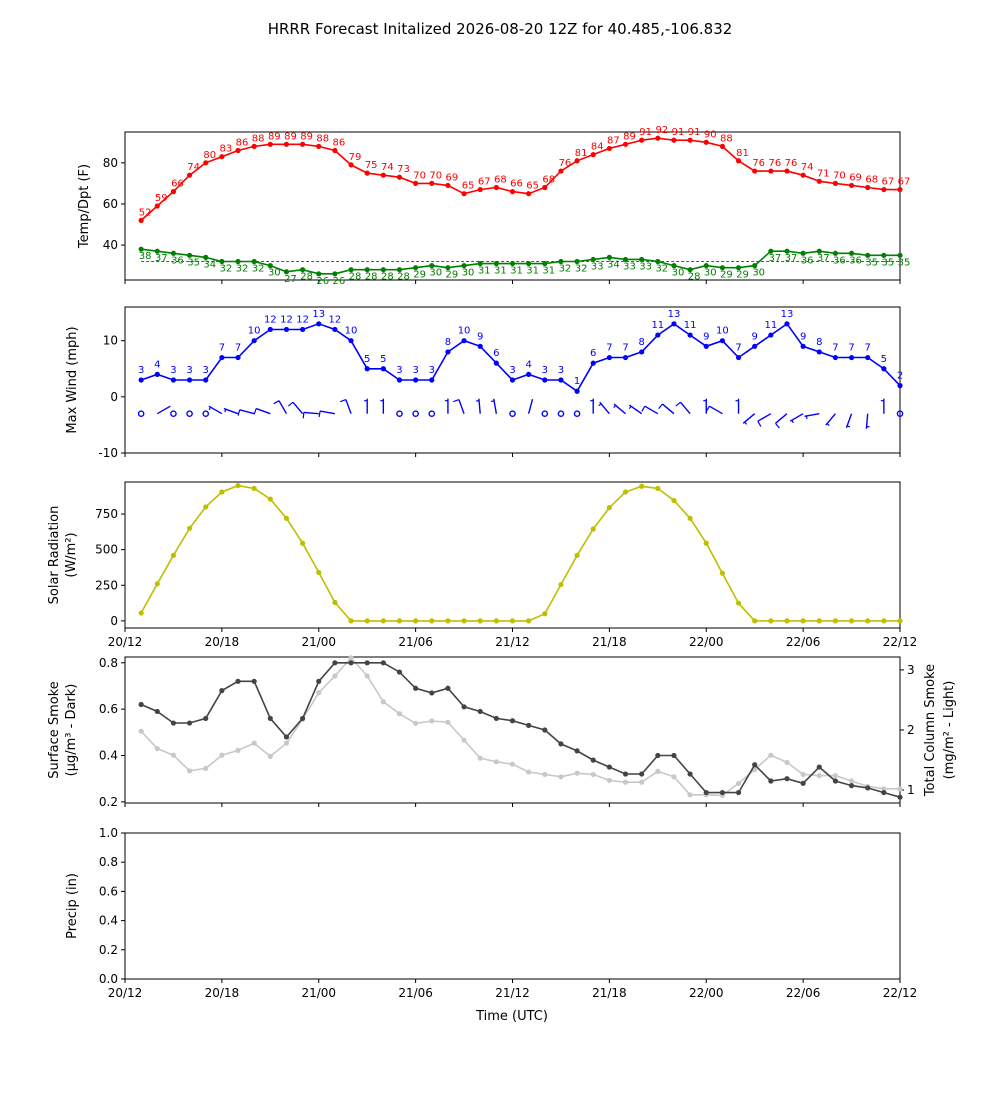 The height and width of the screenshot is (1100, 1000). What do you see at coordinates (597, 147) in the screenshot?
I see `data-label: 84` at bounding box center [597, 147].